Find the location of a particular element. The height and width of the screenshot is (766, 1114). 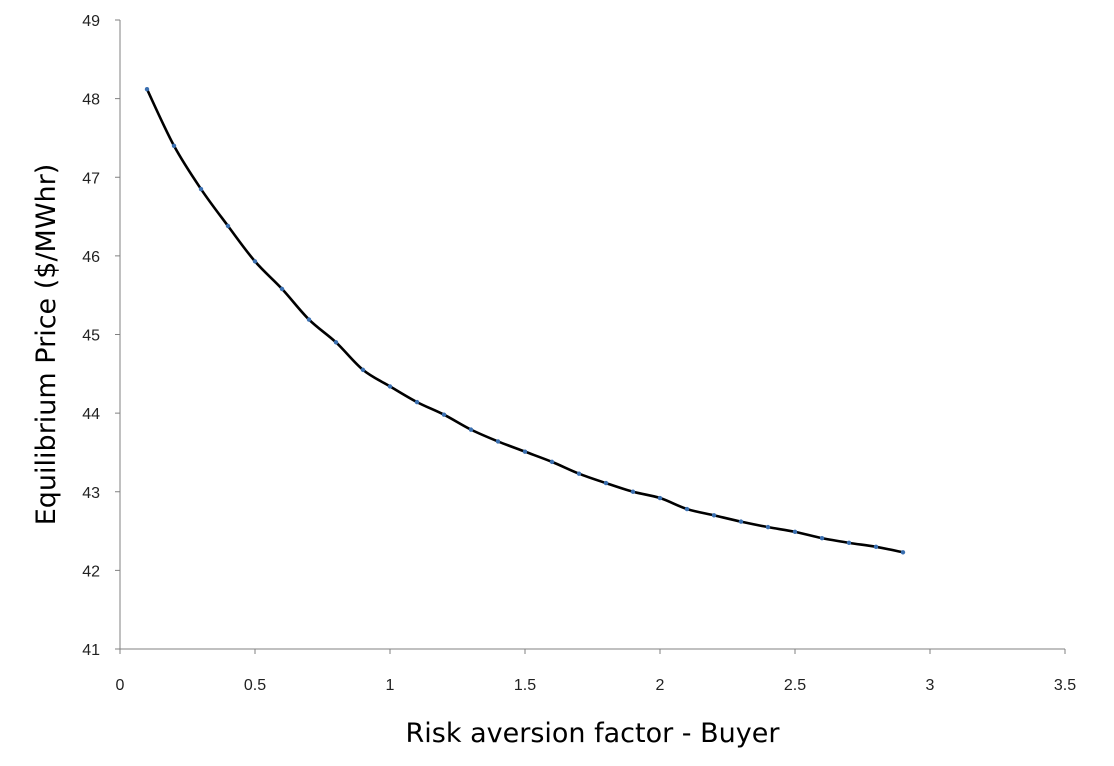

x-axis-title: Risk aversion factor - Buyer is located at coordinates (593, 733).